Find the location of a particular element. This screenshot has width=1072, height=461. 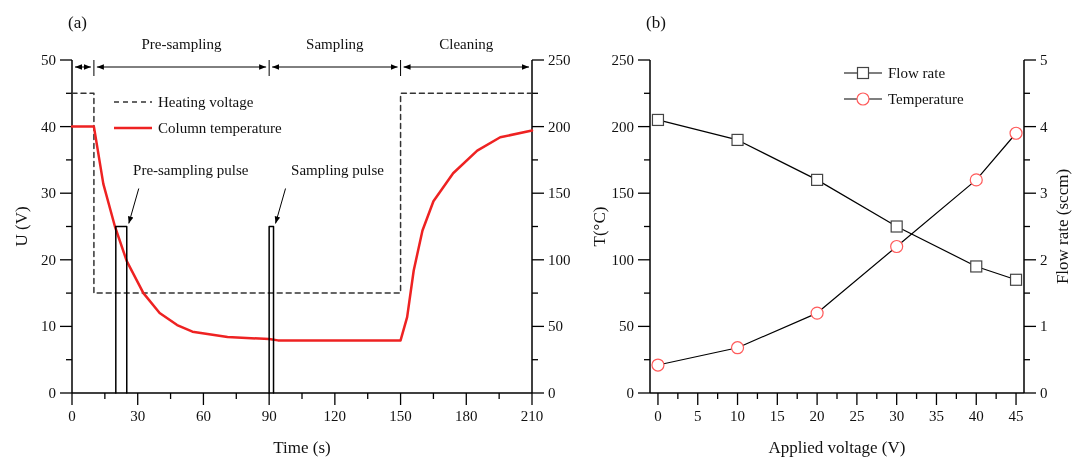

y2-tick-label: 50 is located at coordinates (555, 326).